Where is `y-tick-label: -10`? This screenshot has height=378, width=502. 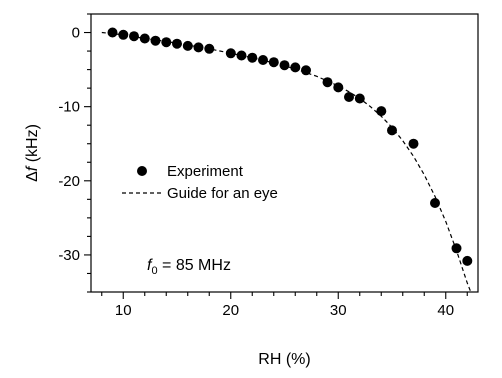 y-tick-label: -10 is located at coordinates (69, 107).